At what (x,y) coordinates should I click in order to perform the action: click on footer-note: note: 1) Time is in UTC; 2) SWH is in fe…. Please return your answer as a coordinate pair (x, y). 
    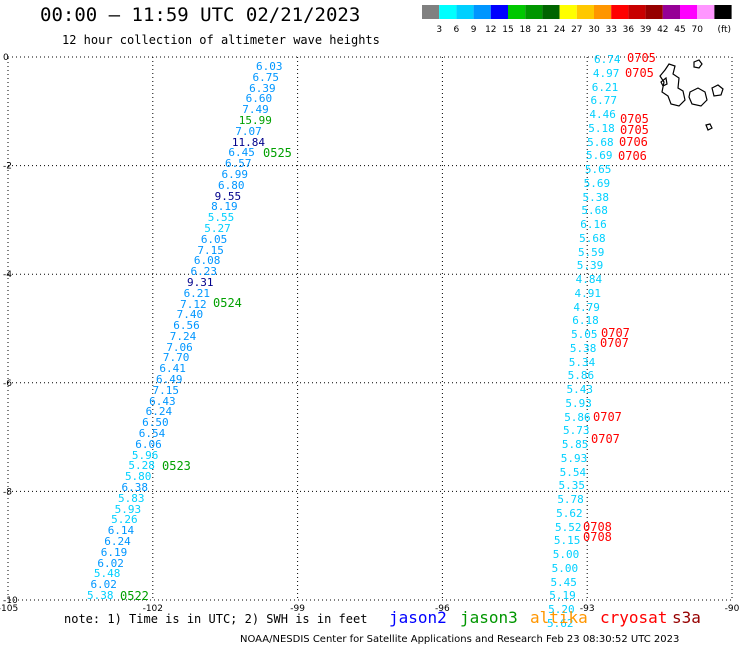
    Looking at the image, I should click on (216, 619).